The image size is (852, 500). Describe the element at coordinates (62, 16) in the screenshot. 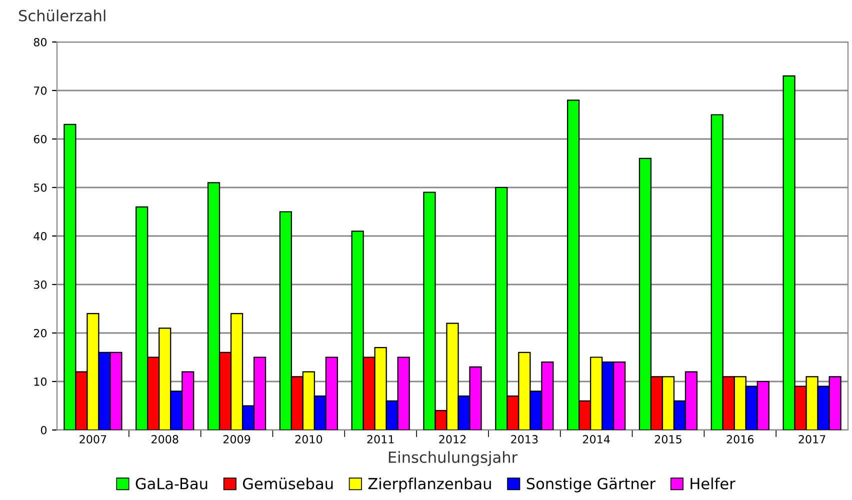

I see `y-axis-title: Schülerzahl` at that location.